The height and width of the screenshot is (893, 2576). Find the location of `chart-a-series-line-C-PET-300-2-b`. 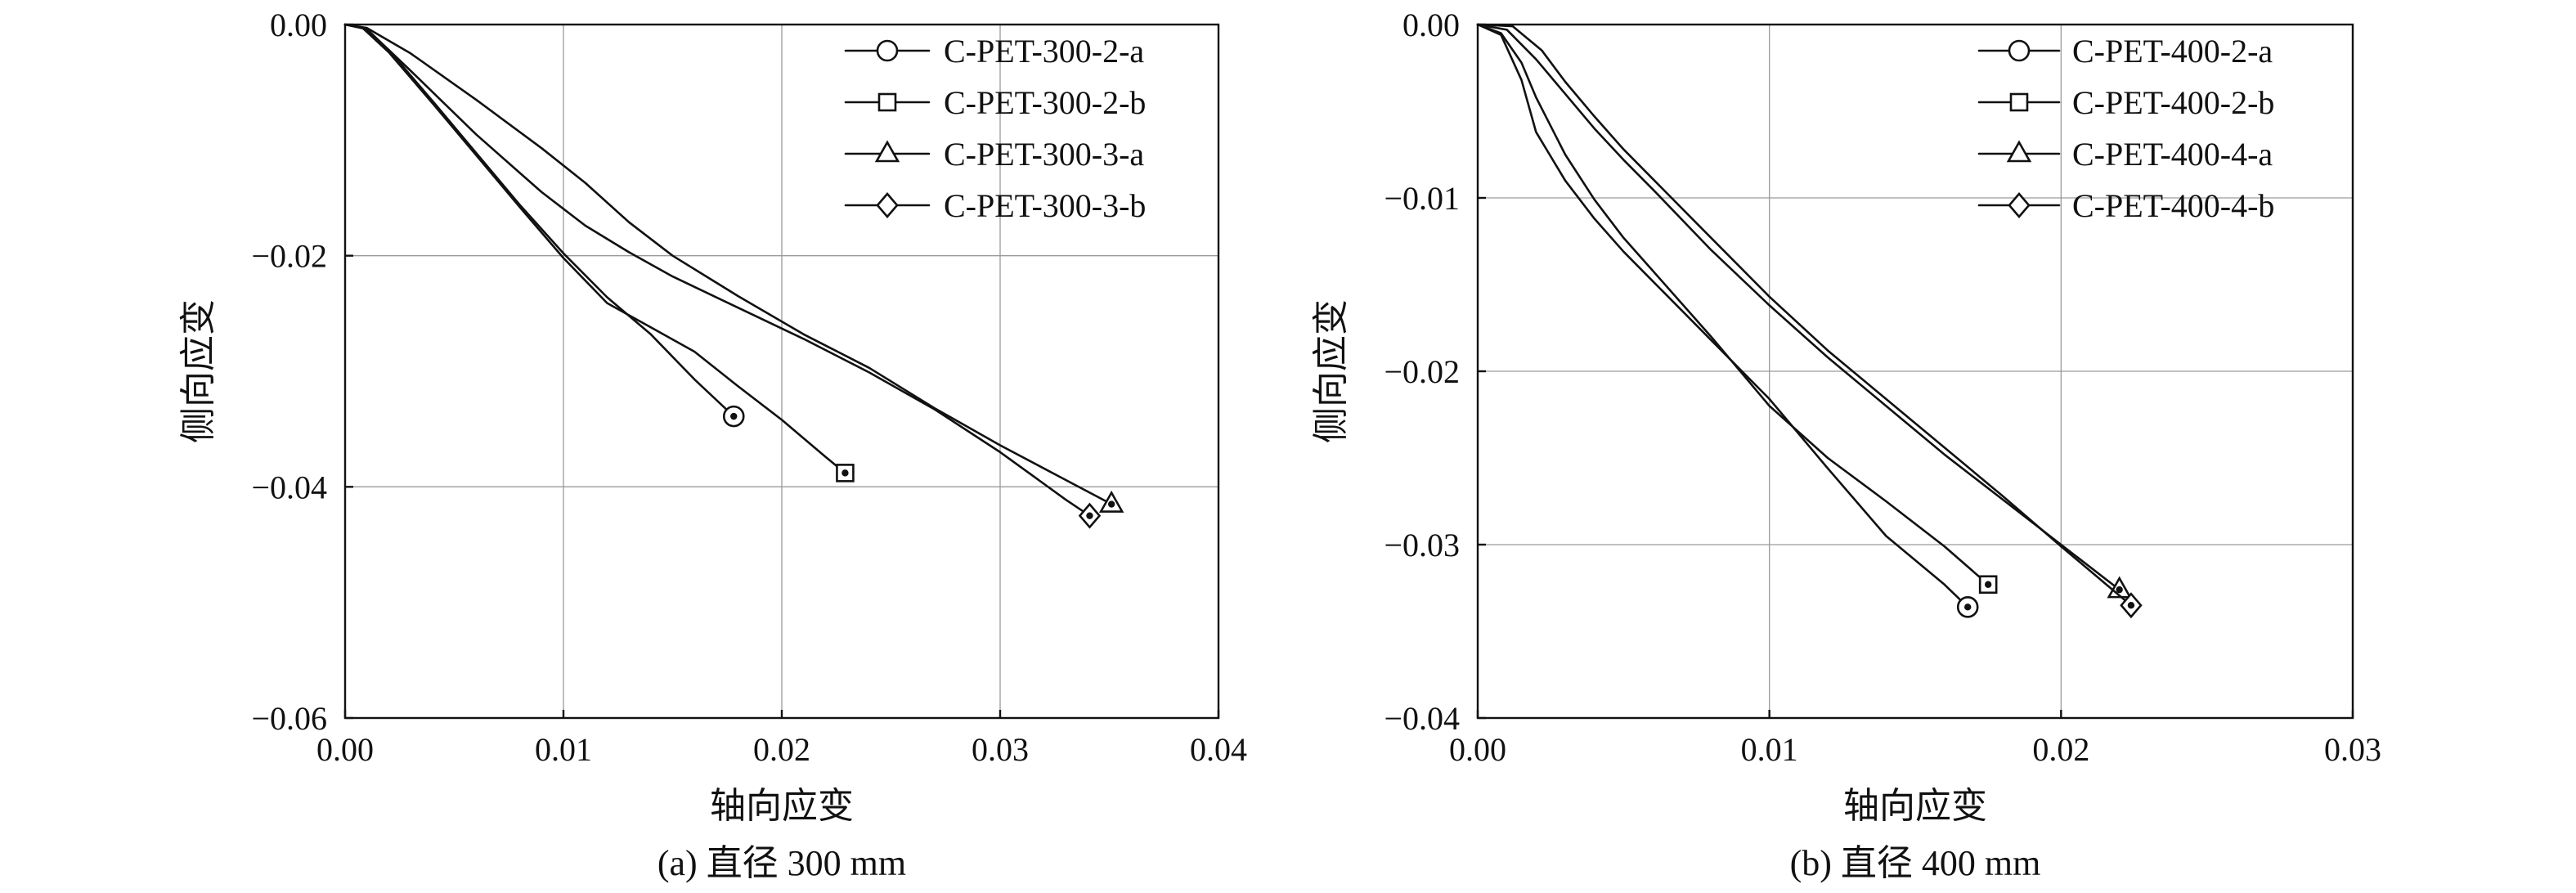

chart-a-series-line-C-PET-300-2-b is located at coordinates (594, 248).